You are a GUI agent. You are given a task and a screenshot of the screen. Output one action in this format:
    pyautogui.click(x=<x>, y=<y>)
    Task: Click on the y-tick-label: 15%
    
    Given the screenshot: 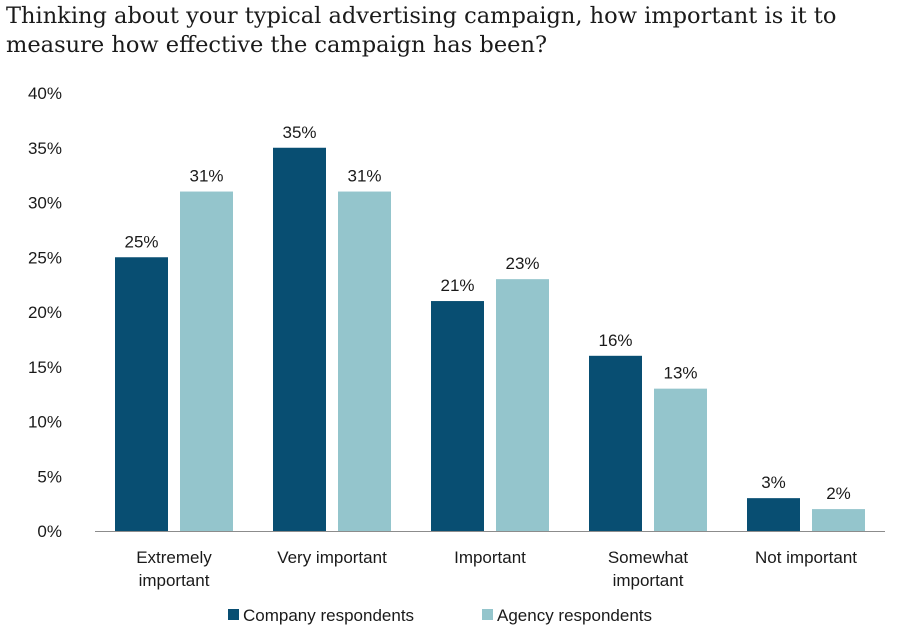 What is the action you would take?
    pyautogui.click(x=45, y=367)
    